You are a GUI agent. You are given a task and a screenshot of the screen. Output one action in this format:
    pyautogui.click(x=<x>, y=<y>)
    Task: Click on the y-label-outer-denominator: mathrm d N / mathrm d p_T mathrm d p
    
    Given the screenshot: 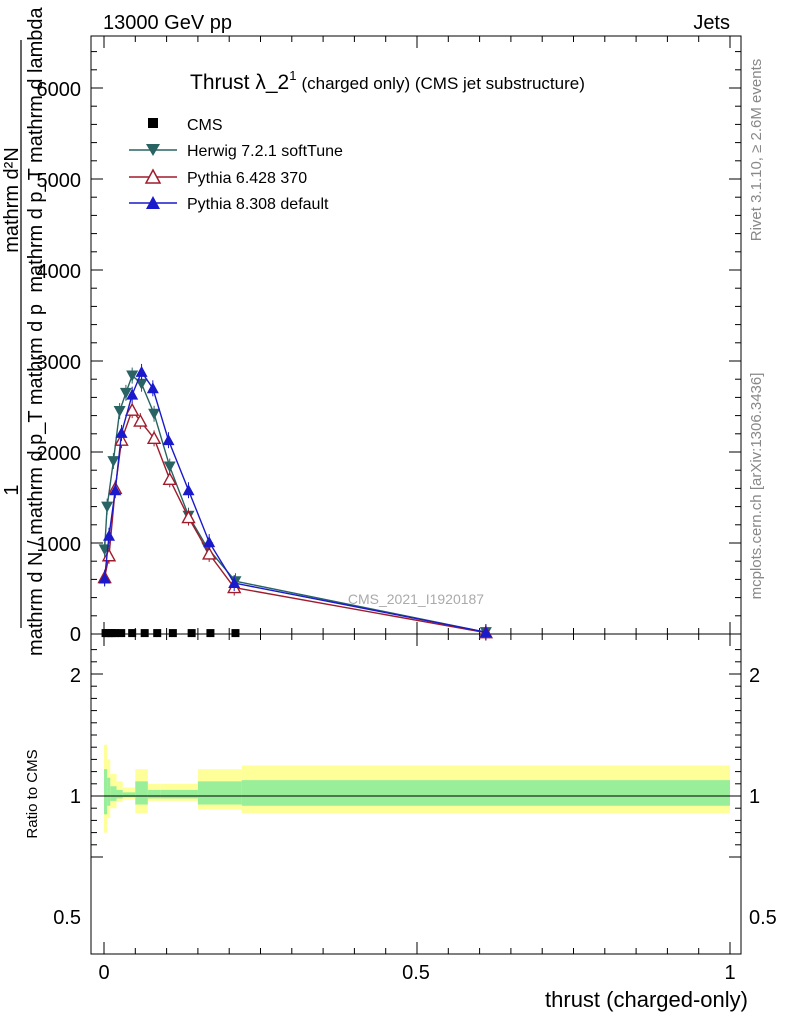 What is the action you would take?
    pyautogui.click(x=36, y=480)
    